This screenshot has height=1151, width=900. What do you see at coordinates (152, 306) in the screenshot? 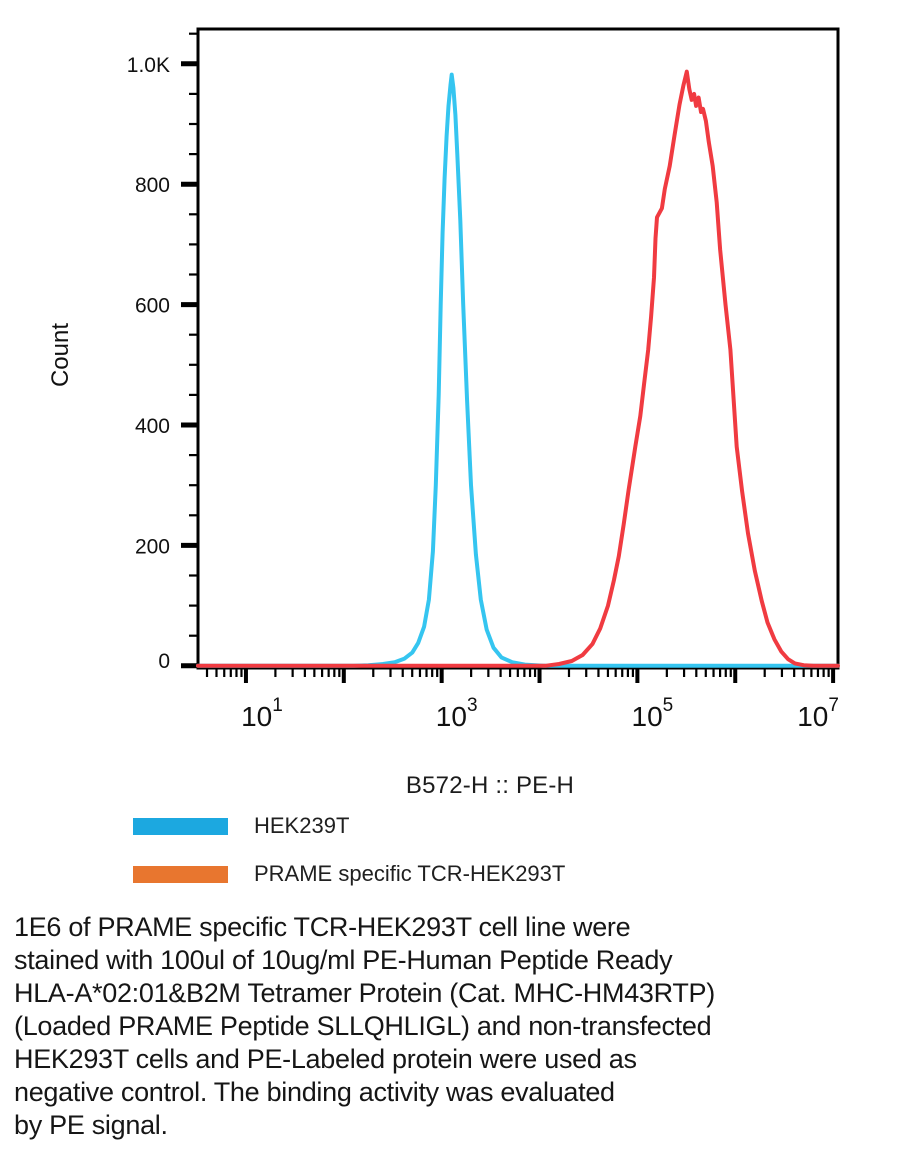
I see `svg-text: 600` at bounding box center [152, 306].